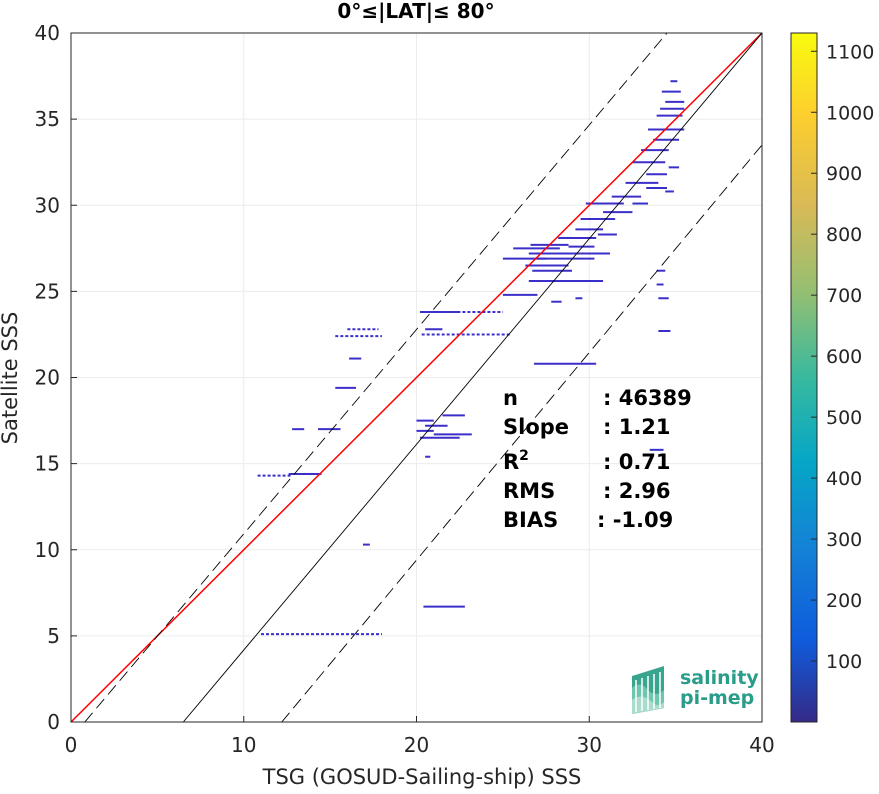 The height and width of the screenshot is (794, 879). Describe the element at coordinates (844, 174) in the screenshot. I see `colorbar-tick-label: 900` at that location.